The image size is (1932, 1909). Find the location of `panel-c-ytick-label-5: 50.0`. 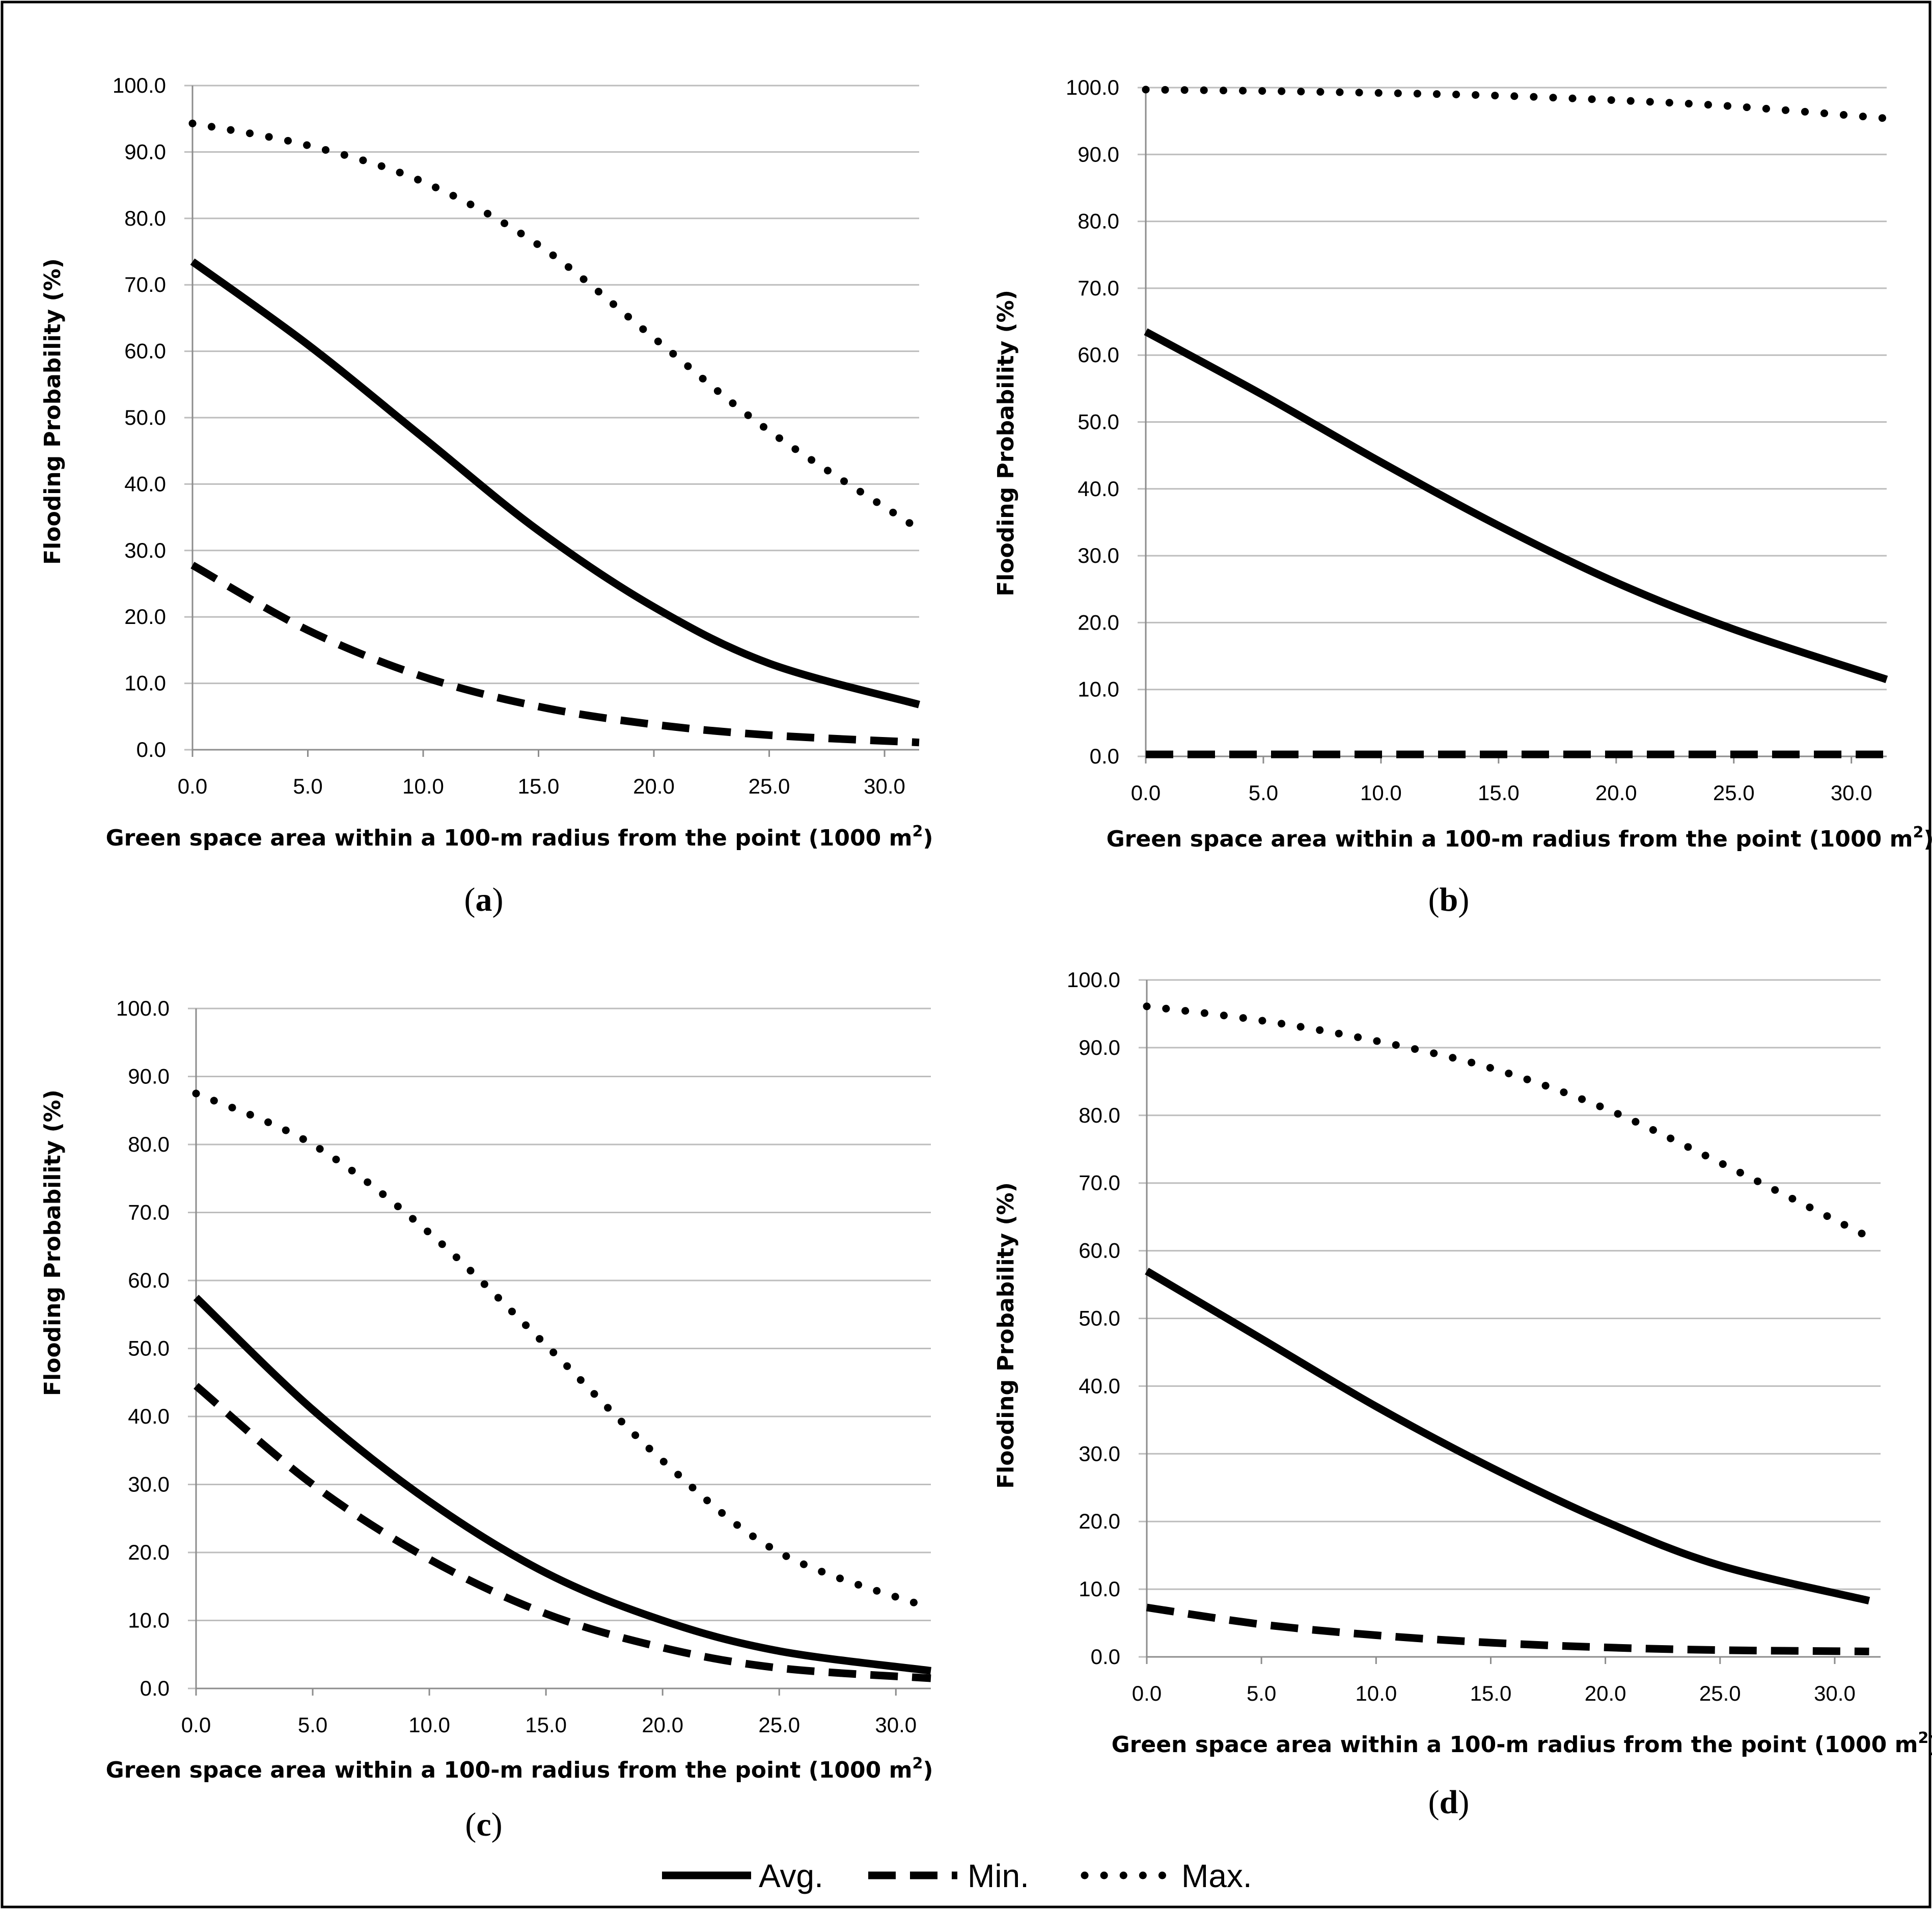

panel-c-ytick-label-5: 50.0 is located at coordinates (149, 1349).